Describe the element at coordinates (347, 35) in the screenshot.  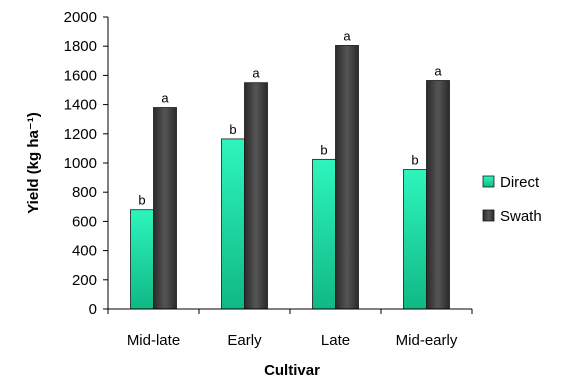
I see `data-label-swath-late: a` at that location.